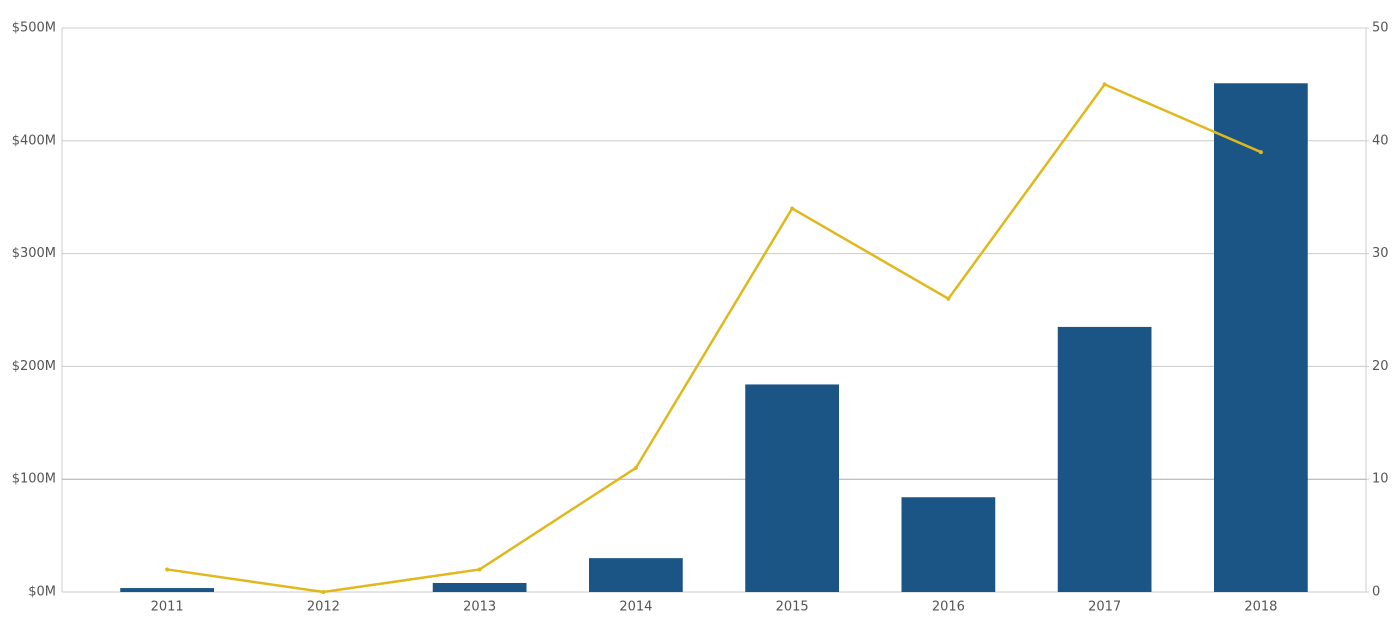 The height and width of the screenshot is (623, 1395). What do you see at coordinates (479, 607) in the screenshot?
I see `x-tick-label: 2013` at bounding box center [479, 607].